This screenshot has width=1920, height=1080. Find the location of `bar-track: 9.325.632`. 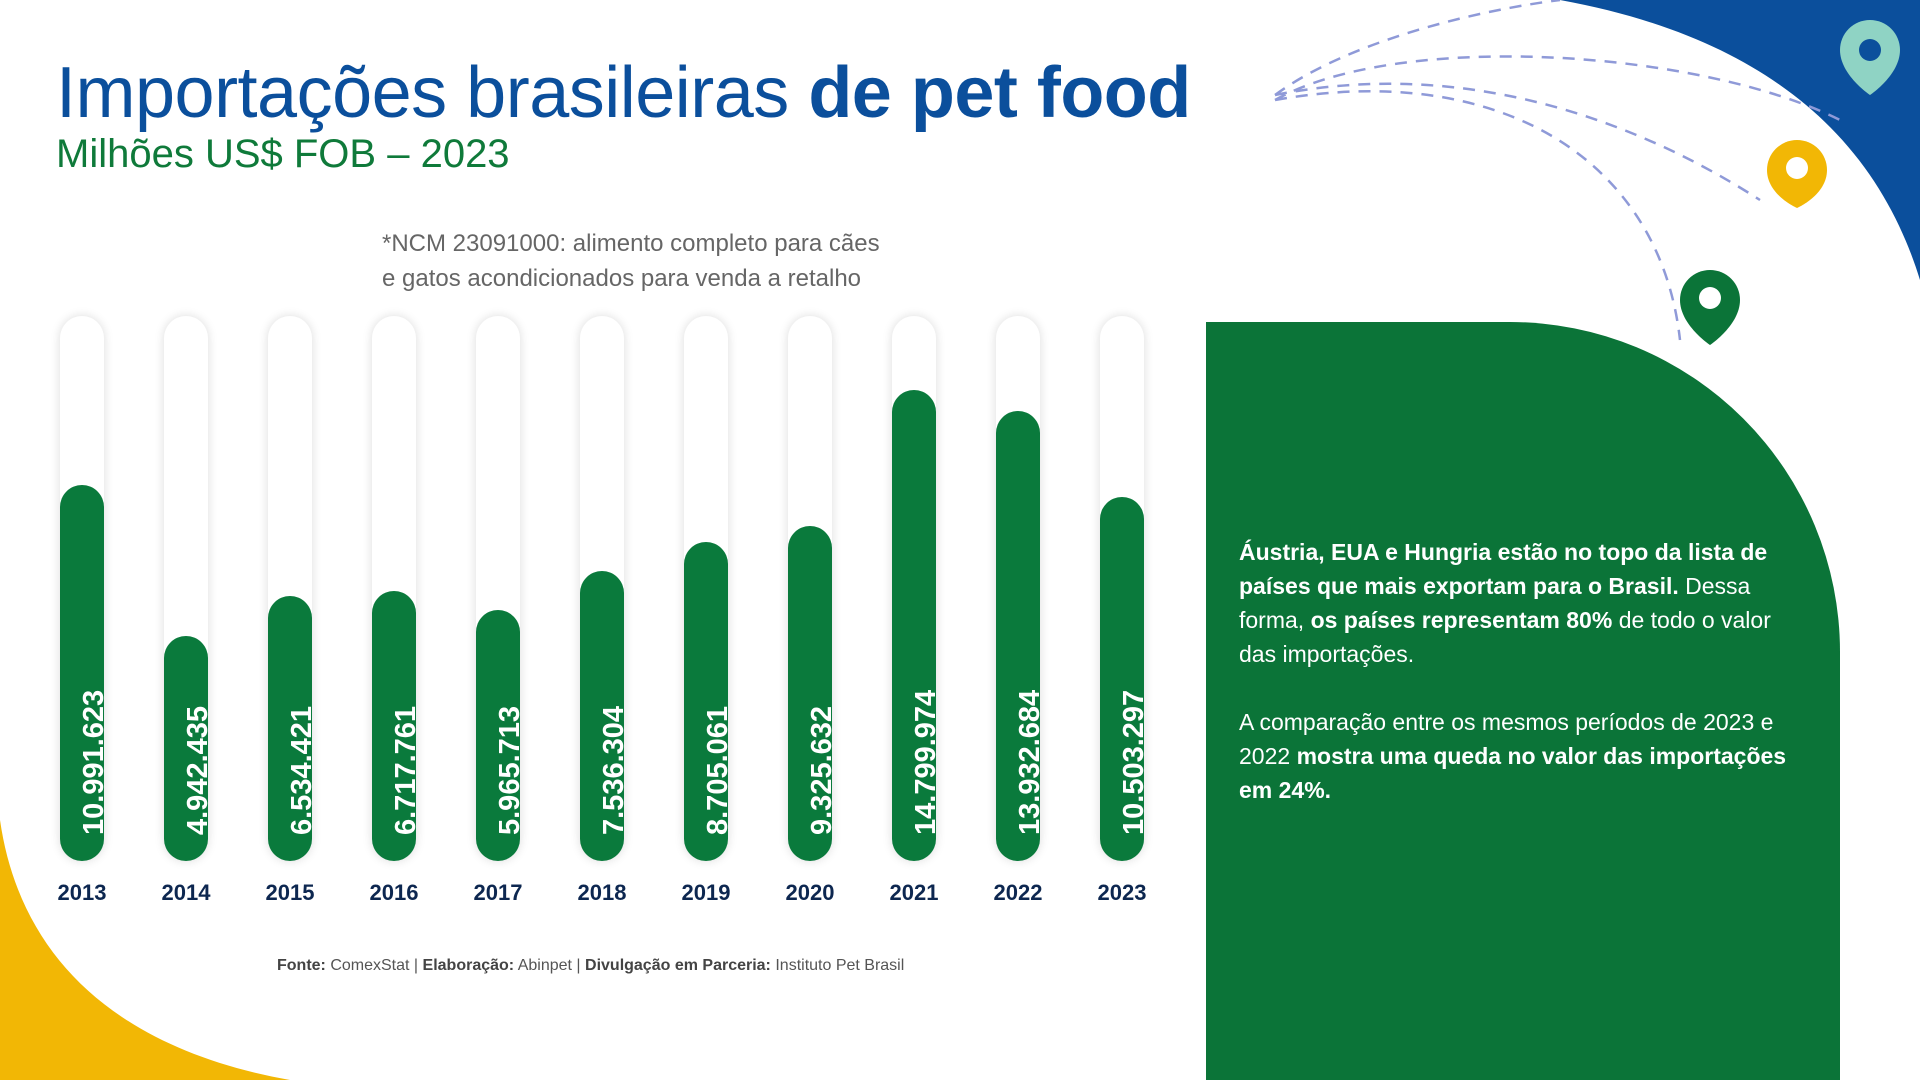

bar-track: 9.325.632 is located at coordinates (813, 588).